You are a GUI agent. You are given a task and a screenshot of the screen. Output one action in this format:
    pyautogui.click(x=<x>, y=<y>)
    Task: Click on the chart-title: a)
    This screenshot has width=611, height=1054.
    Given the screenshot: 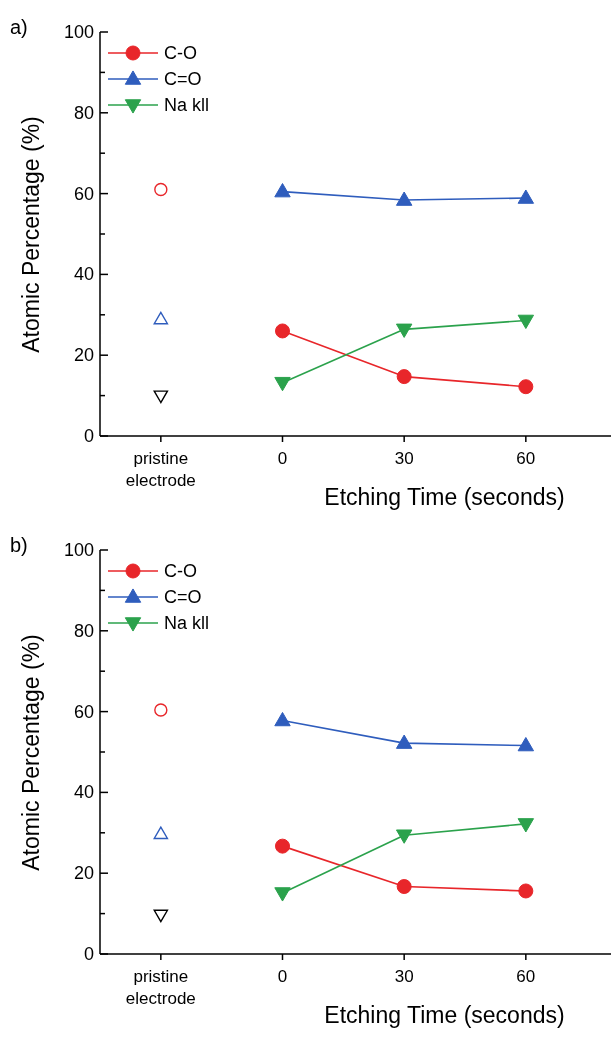 What is the action you would take?
    pyautogui.click(x=19, y=27)
    